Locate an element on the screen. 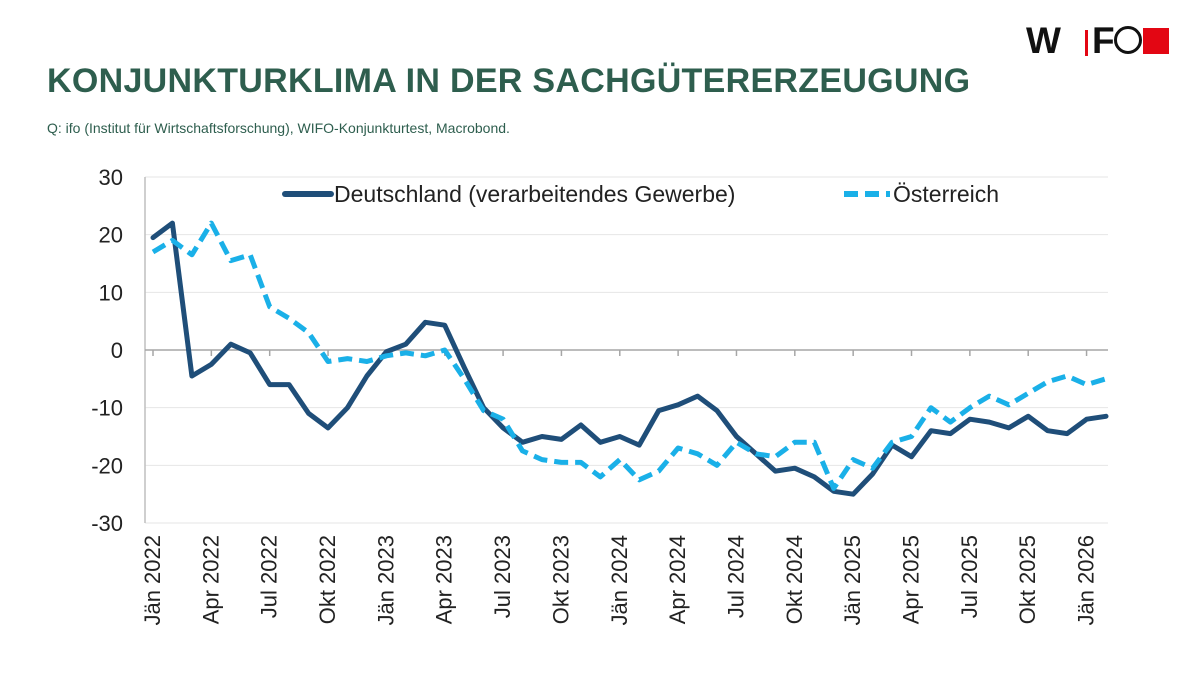  logo-red-square is located at coordinates (1156, 41).